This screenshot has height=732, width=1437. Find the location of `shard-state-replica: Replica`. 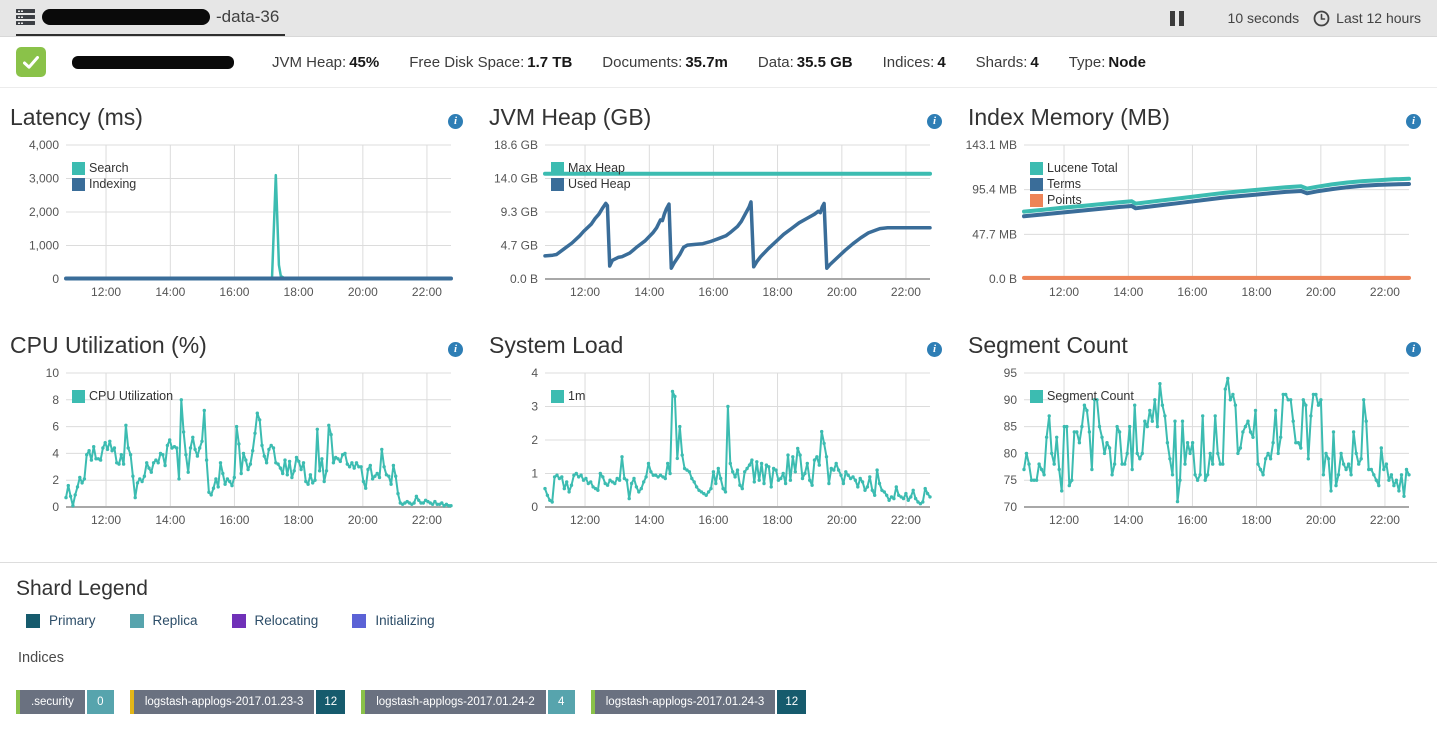

shard-state-replica: Replica is located at coordinates (163, 620).